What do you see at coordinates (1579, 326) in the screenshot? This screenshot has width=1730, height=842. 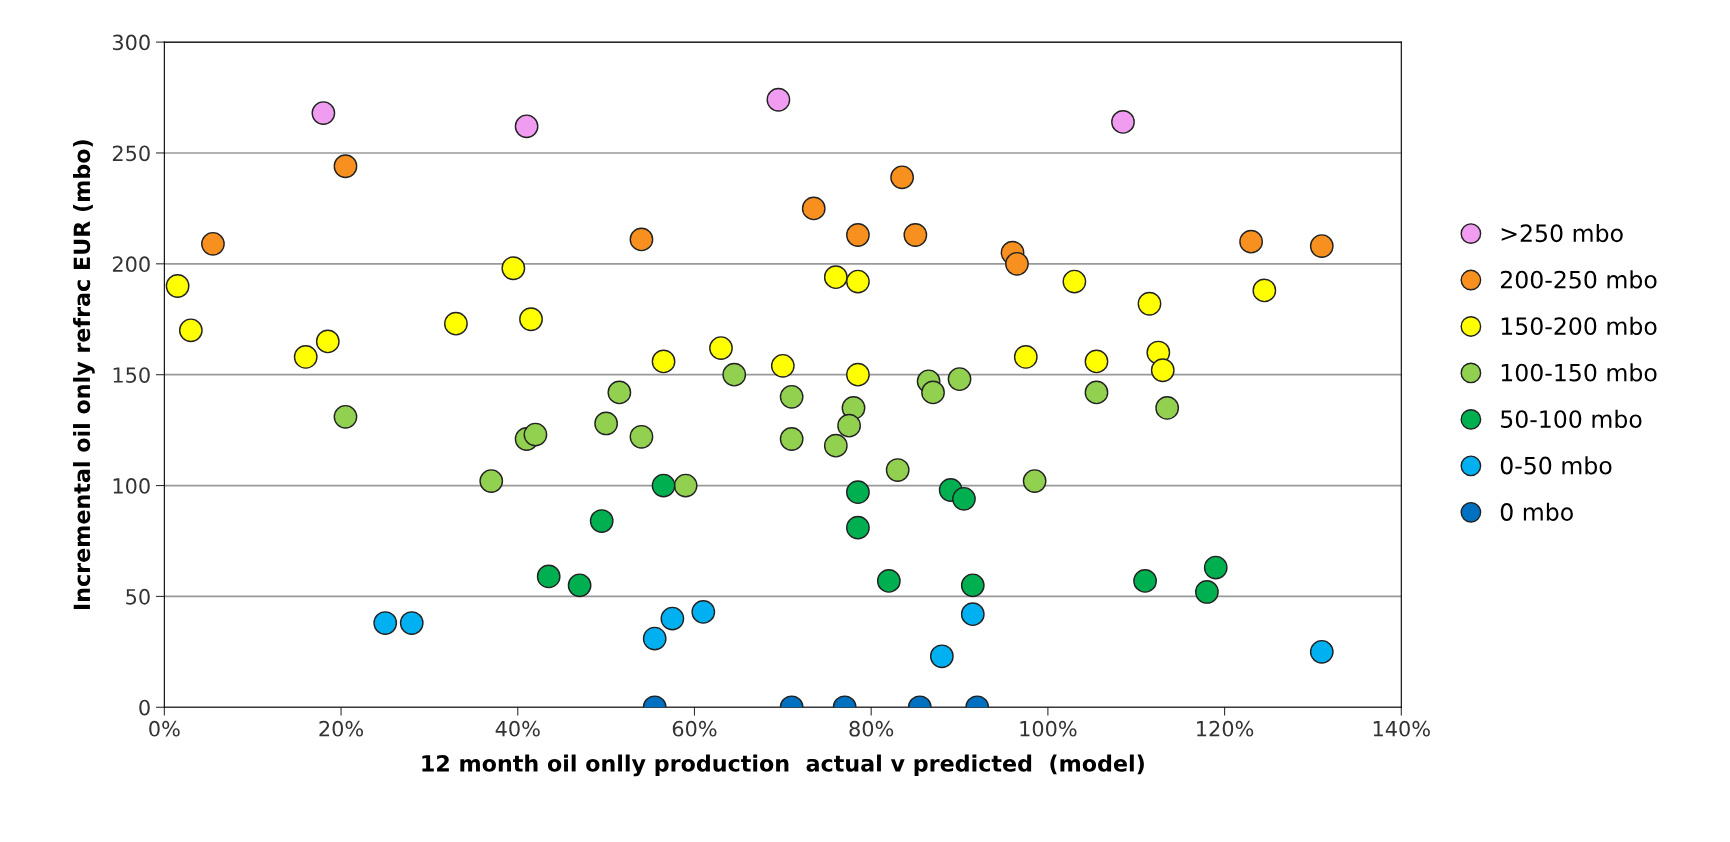 I see `legend-label: 150-200 mbo` at bounding box center [1579, 326].